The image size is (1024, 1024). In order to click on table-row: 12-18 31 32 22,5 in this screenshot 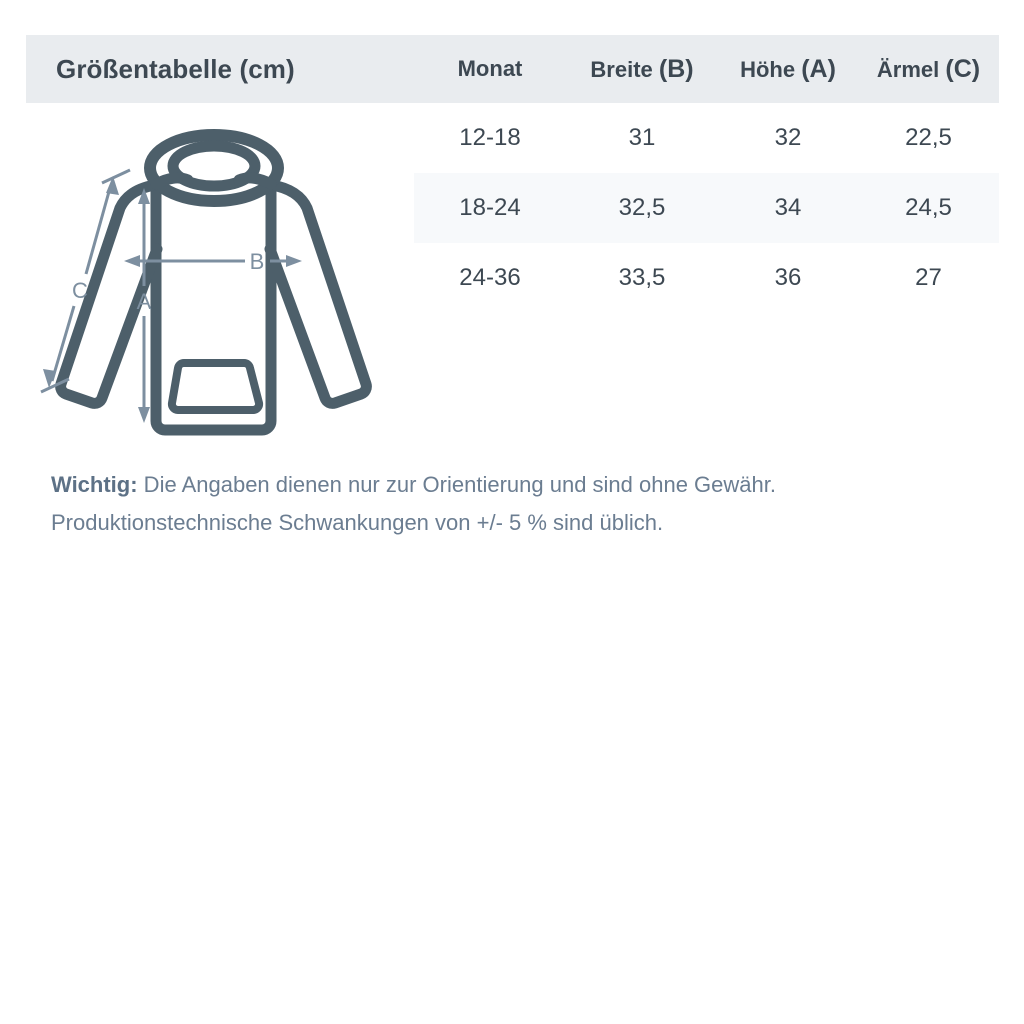, I will do `click(706, 138)`.